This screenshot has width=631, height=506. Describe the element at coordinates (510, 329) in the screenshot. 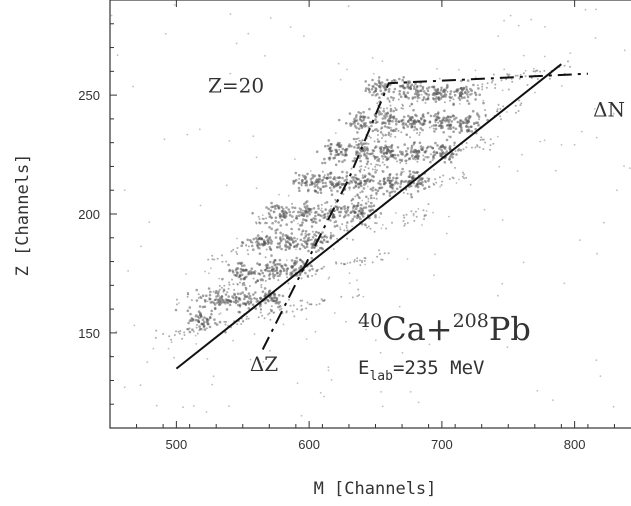

I see `target-symbol: Pb` at that location.